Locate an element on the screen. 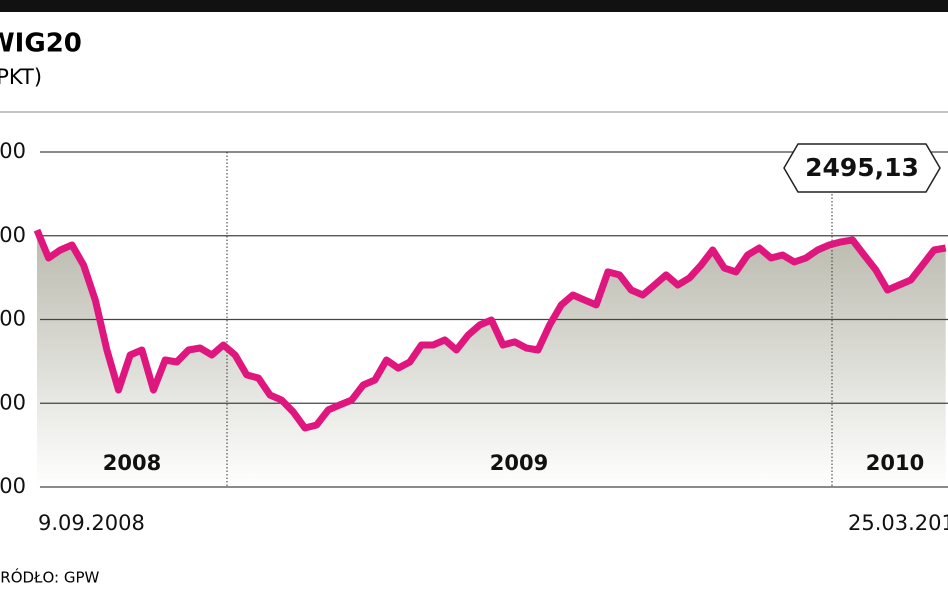 The width and height of the screenshot is (948, 593). y-tick-label: 1000 is located at coordinates (13, 486).